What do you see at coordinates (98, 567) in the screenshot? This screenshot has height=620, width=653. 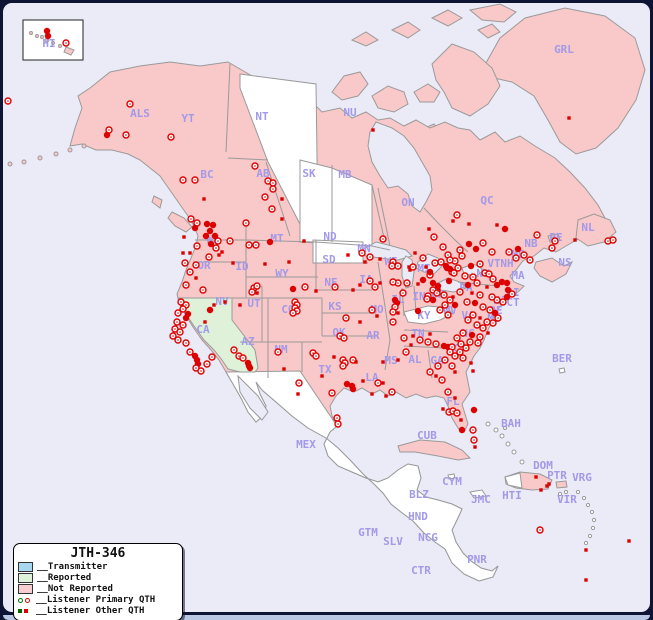 I see `legend-item: __Transmitter` at bounding box center [98, 567].